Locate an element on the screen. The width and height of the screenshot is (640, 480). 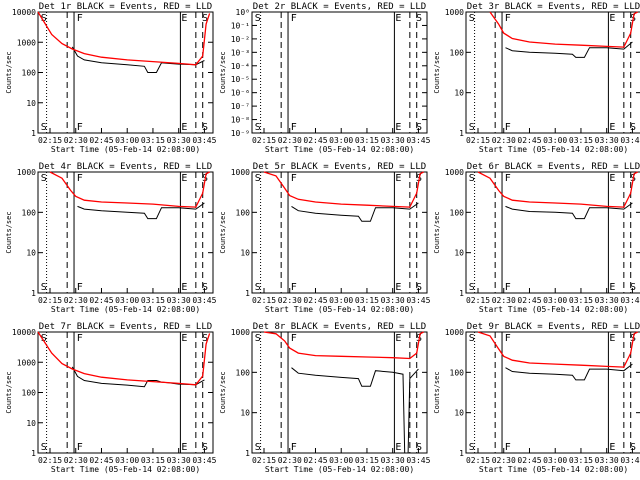
panel-title: Det 7r BLACK = Events, RED = LLD is located at coordinates (125, 327).